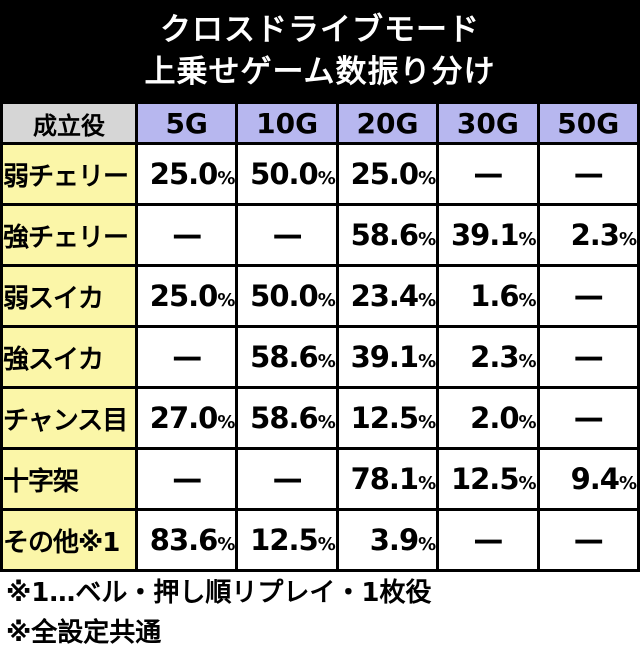 The image size is (640, 656). I want to click on cell-number: 83.6, so click(184, 540).